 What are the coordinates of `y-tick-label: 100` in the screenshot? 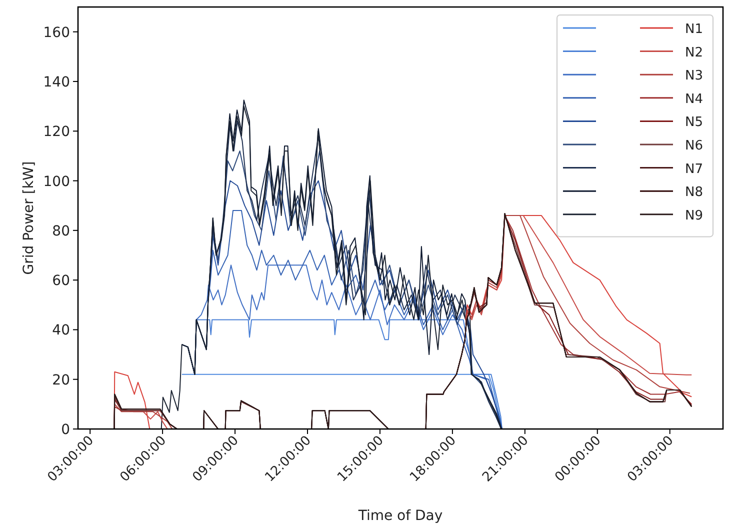 It's located at (56, 182).